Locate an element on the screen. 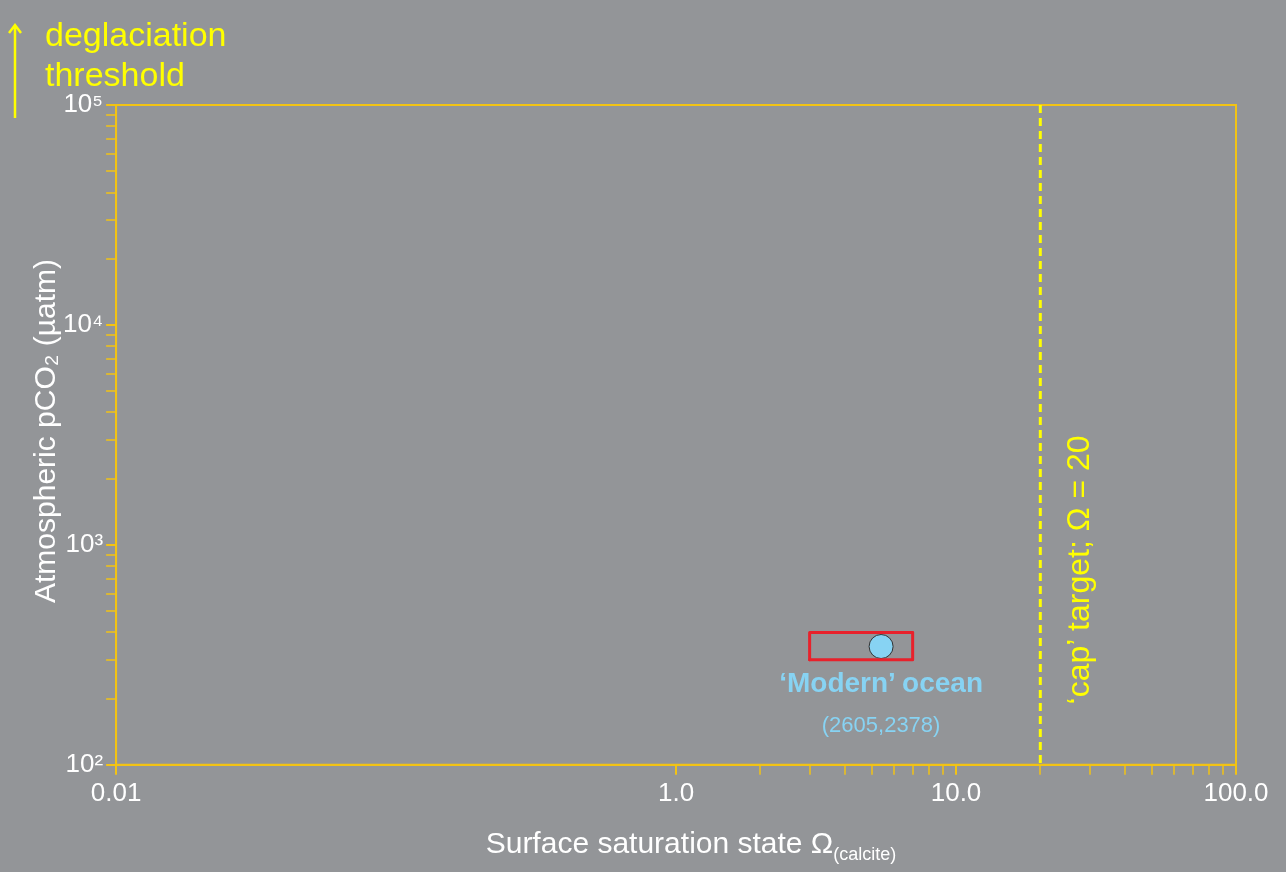  x-tick-label: 0.01 is located at coordinates (116, 791).